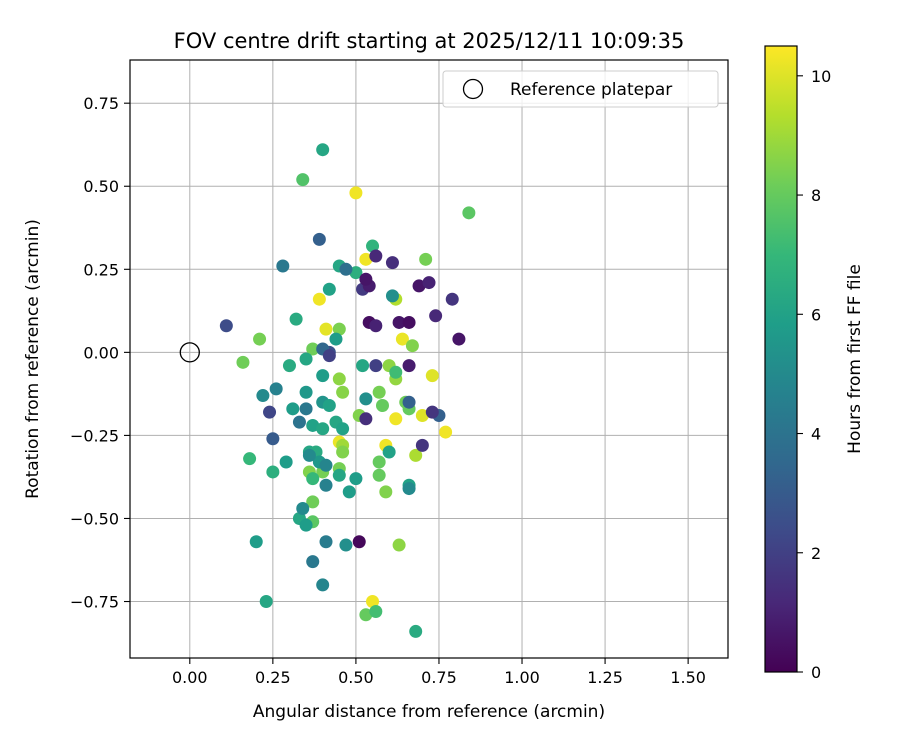 The image size is (900, 750). What do you see at coordinates (816, 672) in the screenshot?
I see `colorbar-tick-label: 0` at bounding box center [816, 672].